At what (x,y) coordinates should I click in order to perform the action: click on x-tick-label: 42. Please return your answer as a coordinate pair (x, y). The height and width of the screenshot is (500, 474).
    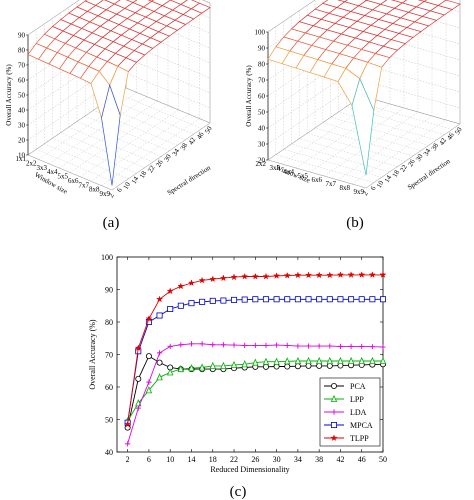
    Looking at the image, I should click on (340, 459).